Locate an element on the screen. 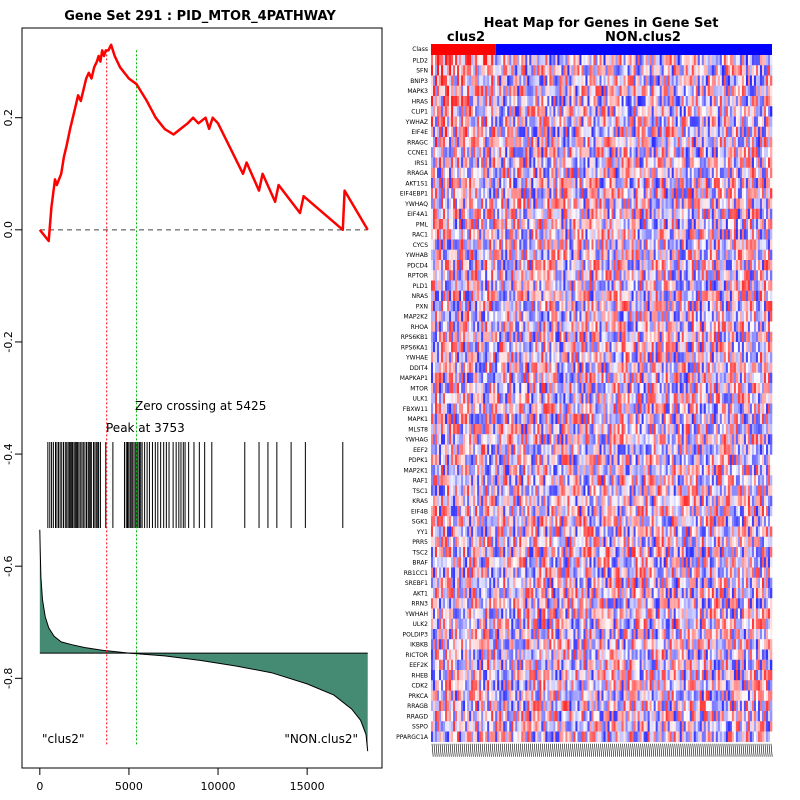 The width and height of the screenshot is (800, 800). group-label-non-clus2: NON.clus2 is located at coordinates (643, 37).